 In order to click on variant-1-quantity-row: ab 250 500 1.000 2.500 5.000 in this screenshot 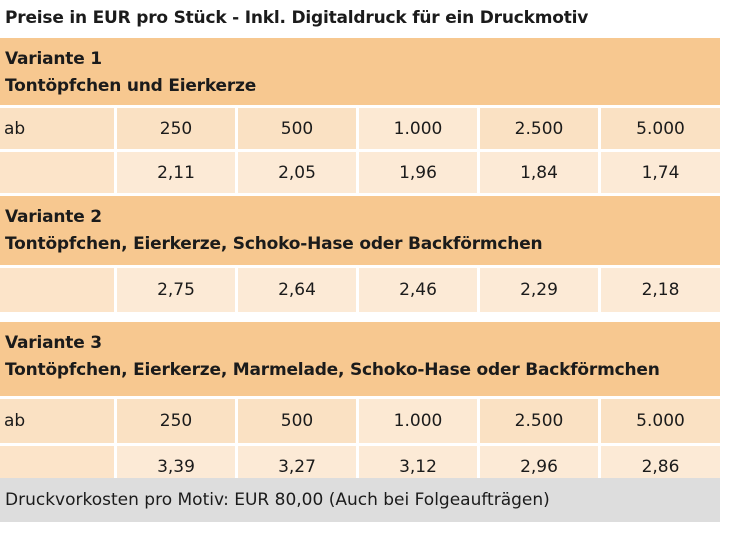, I will do `click(360, 128)`.